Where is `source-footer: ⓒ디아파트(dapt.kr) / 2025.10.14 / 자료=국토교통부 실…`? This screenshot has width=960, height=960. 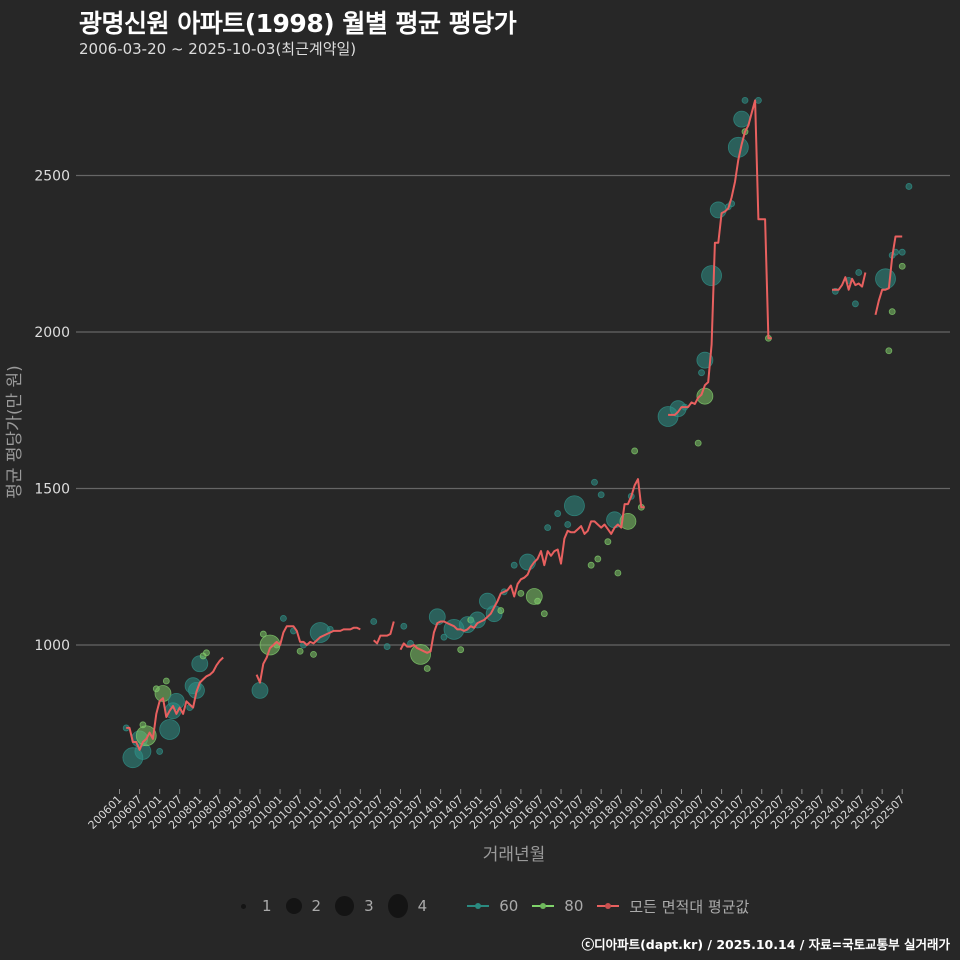
source-footer: ⓒ디아파트(dapt.kr) / 2025.10.14 / 자료=국토교통부 실… is located at coordinates (765, 944).